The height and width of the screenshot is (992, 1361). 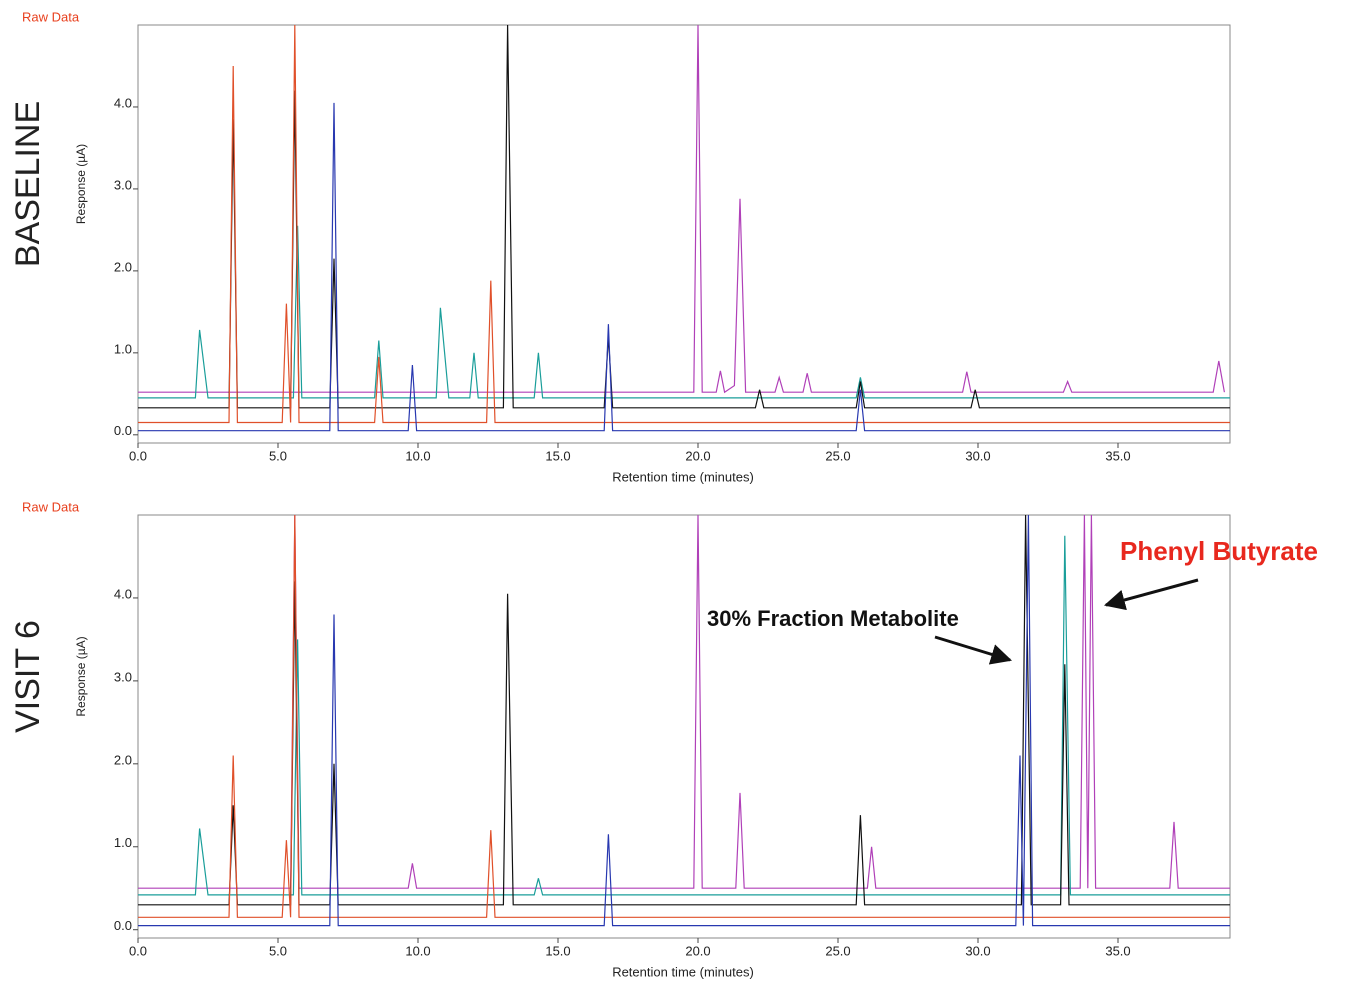 What do you see at coordinates (28, 676) in the screenshot?
I see `panel-label: VISIT 6` at bounding box center [28, 676].